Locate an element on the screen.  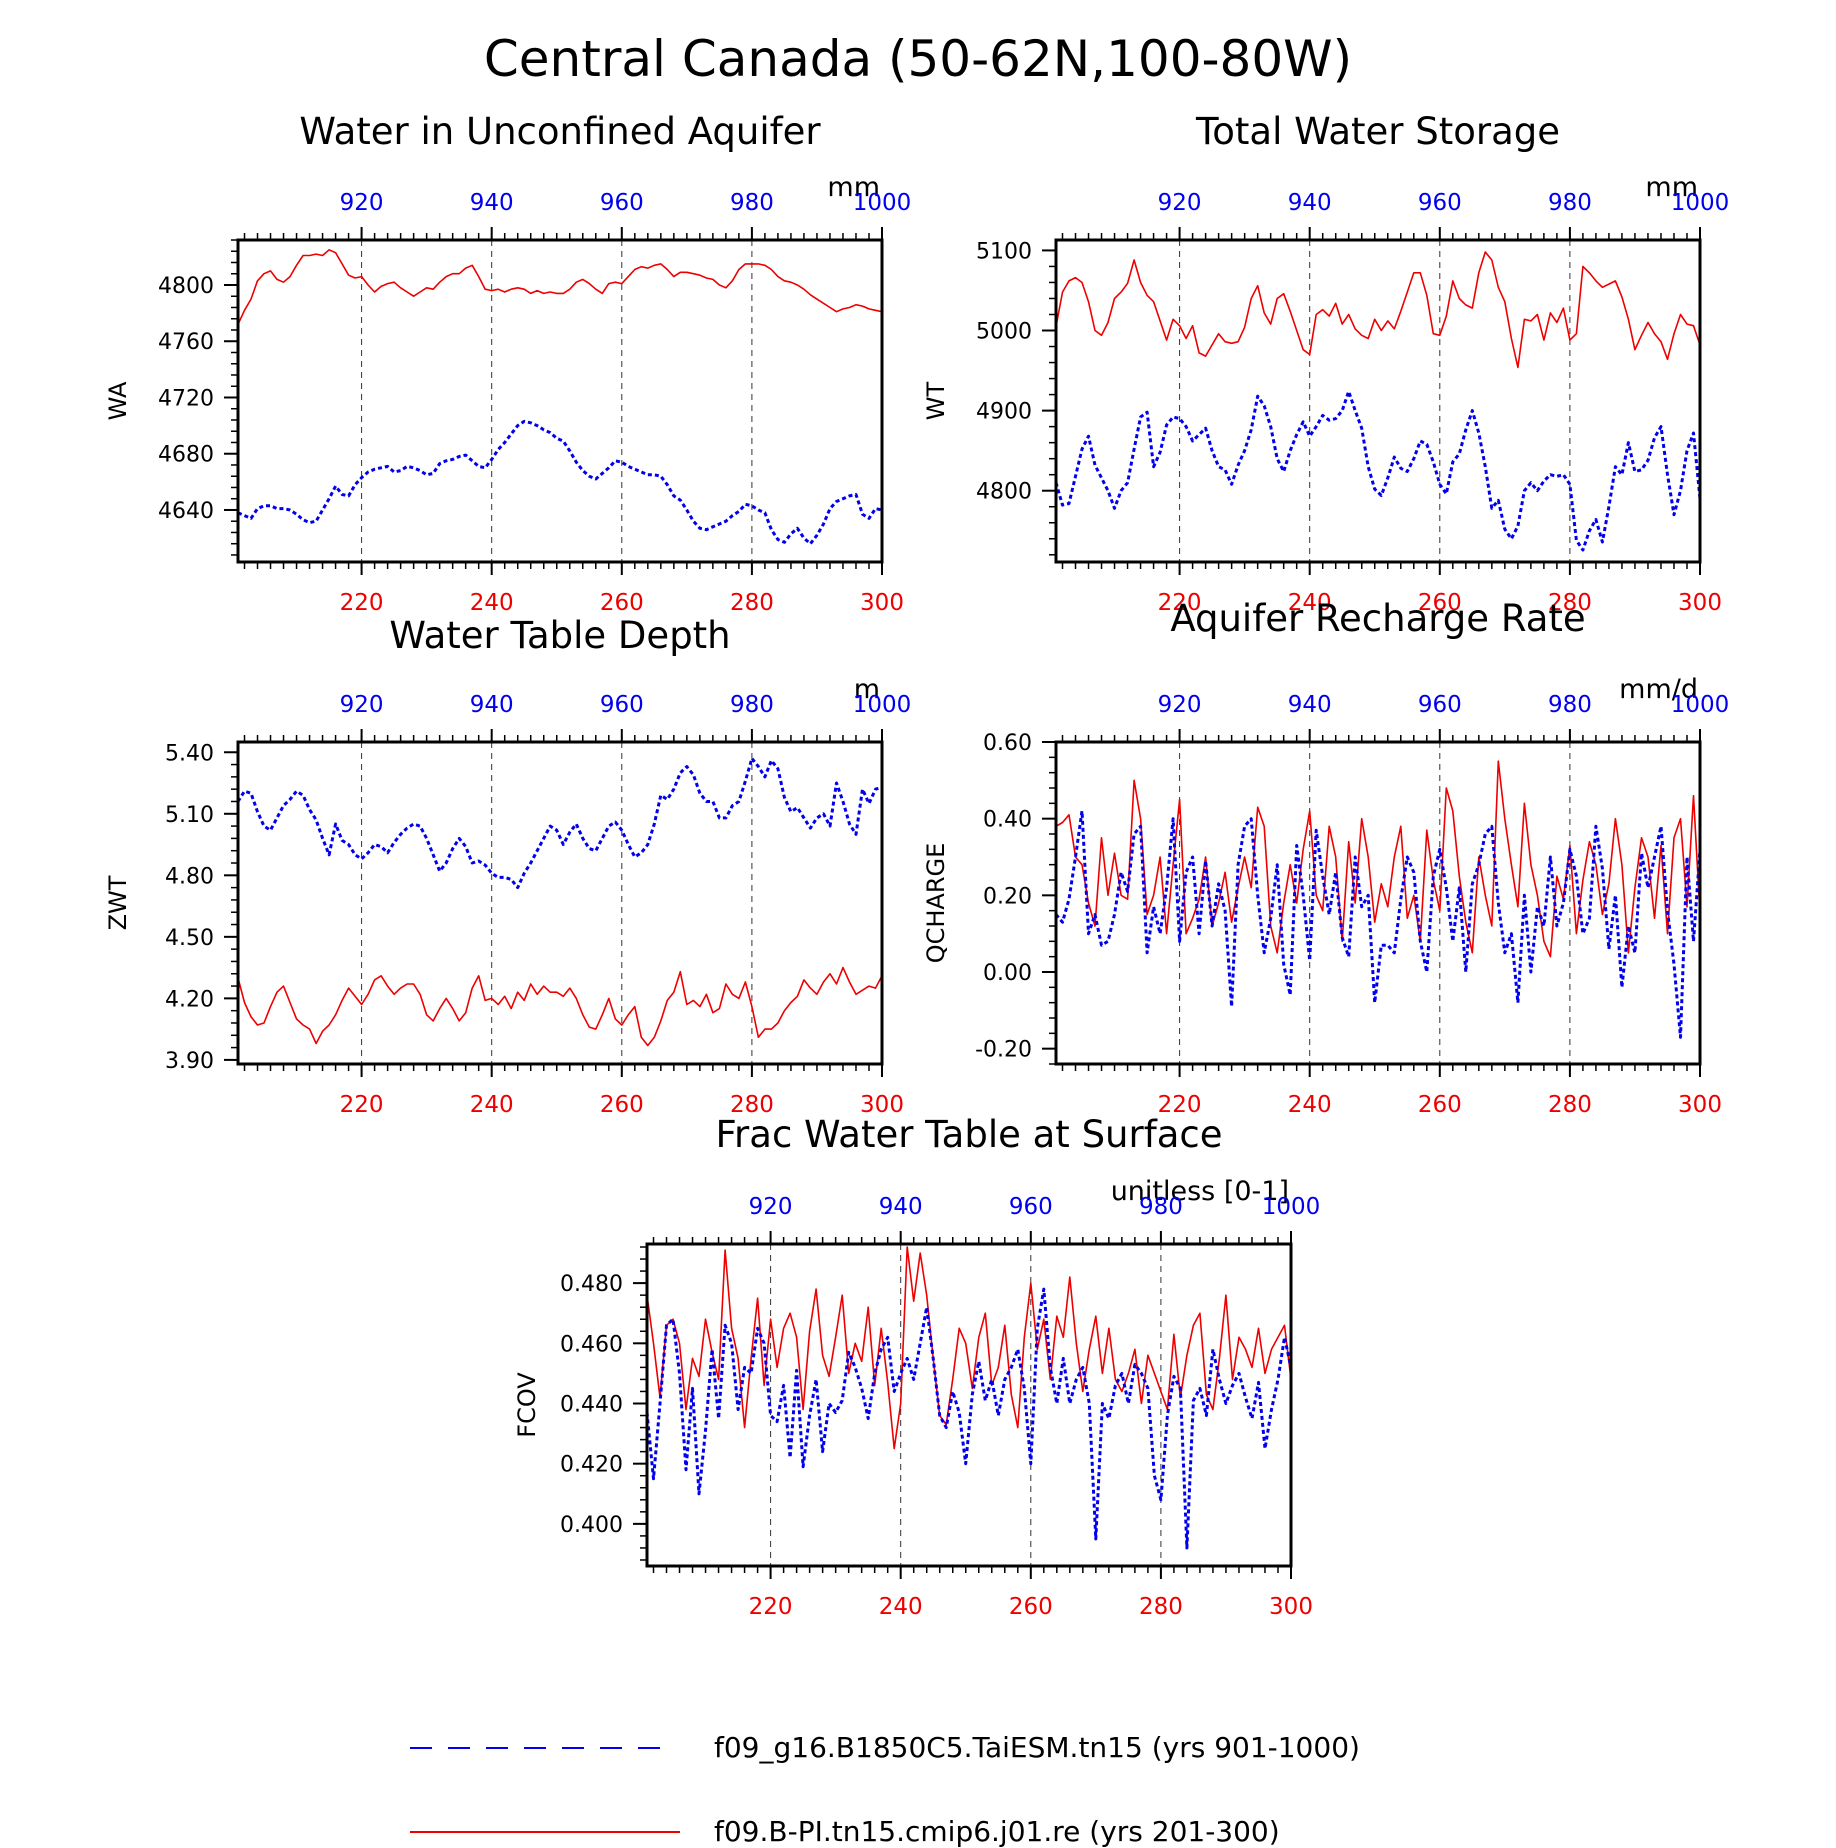
y-tick-label: 4720 is located at coordinates (186, 398).